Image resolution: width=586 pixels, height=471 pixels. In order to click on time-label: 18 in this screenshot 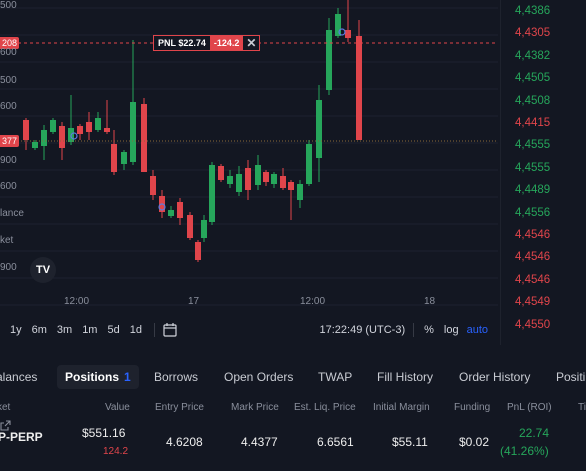, I will do `click(430, 301)`.